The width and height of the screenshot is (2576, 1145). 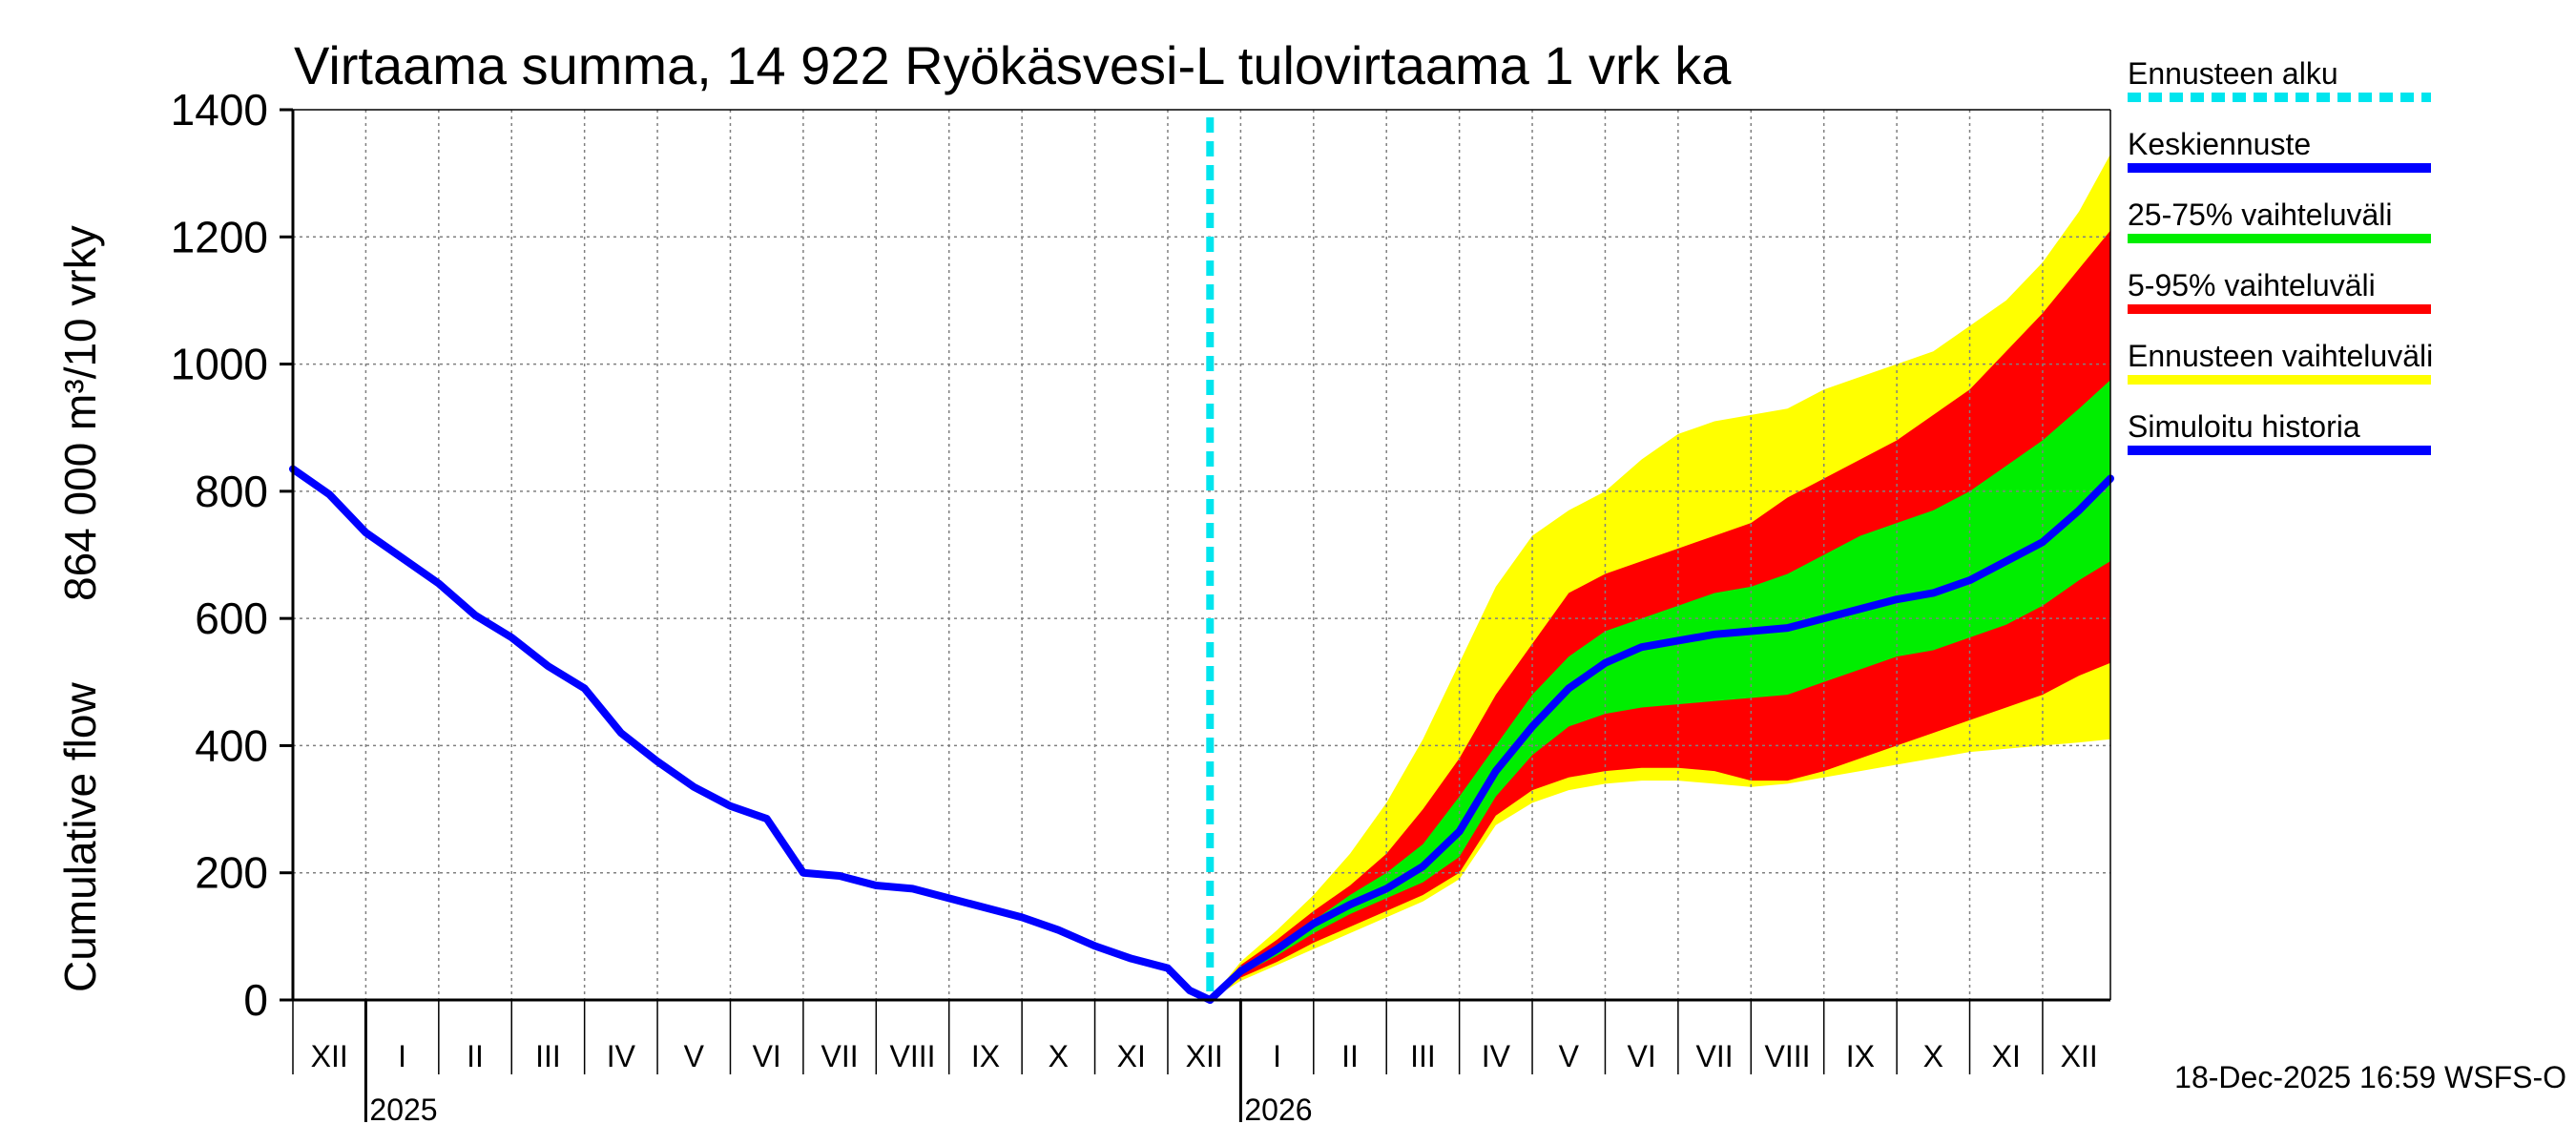 I want to click on x-year-label: 2025, so click(x=403, y=1110).